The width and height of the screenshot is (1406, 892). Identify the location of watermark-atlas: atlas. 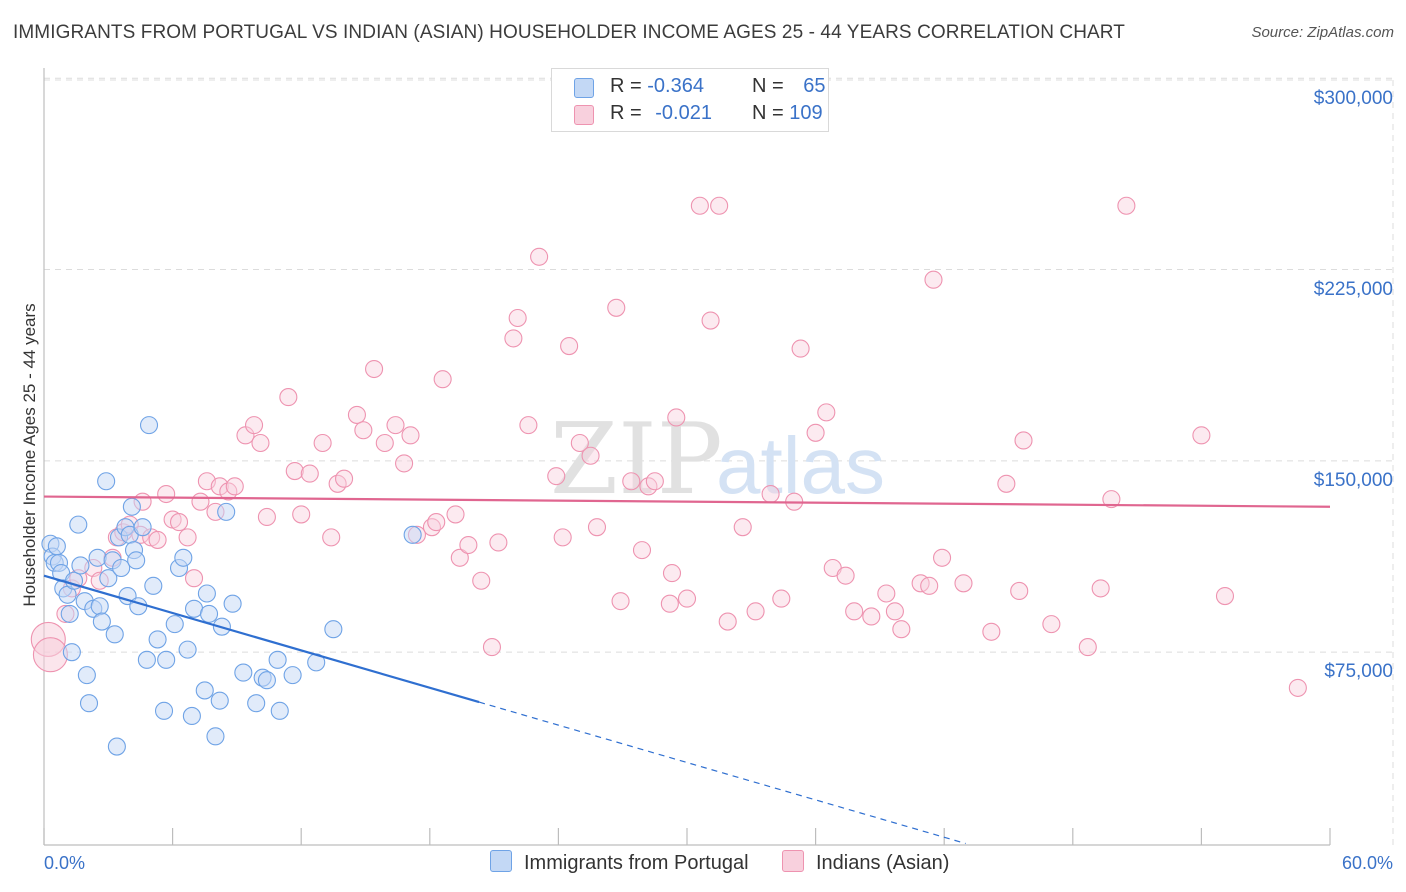
(800, 465).